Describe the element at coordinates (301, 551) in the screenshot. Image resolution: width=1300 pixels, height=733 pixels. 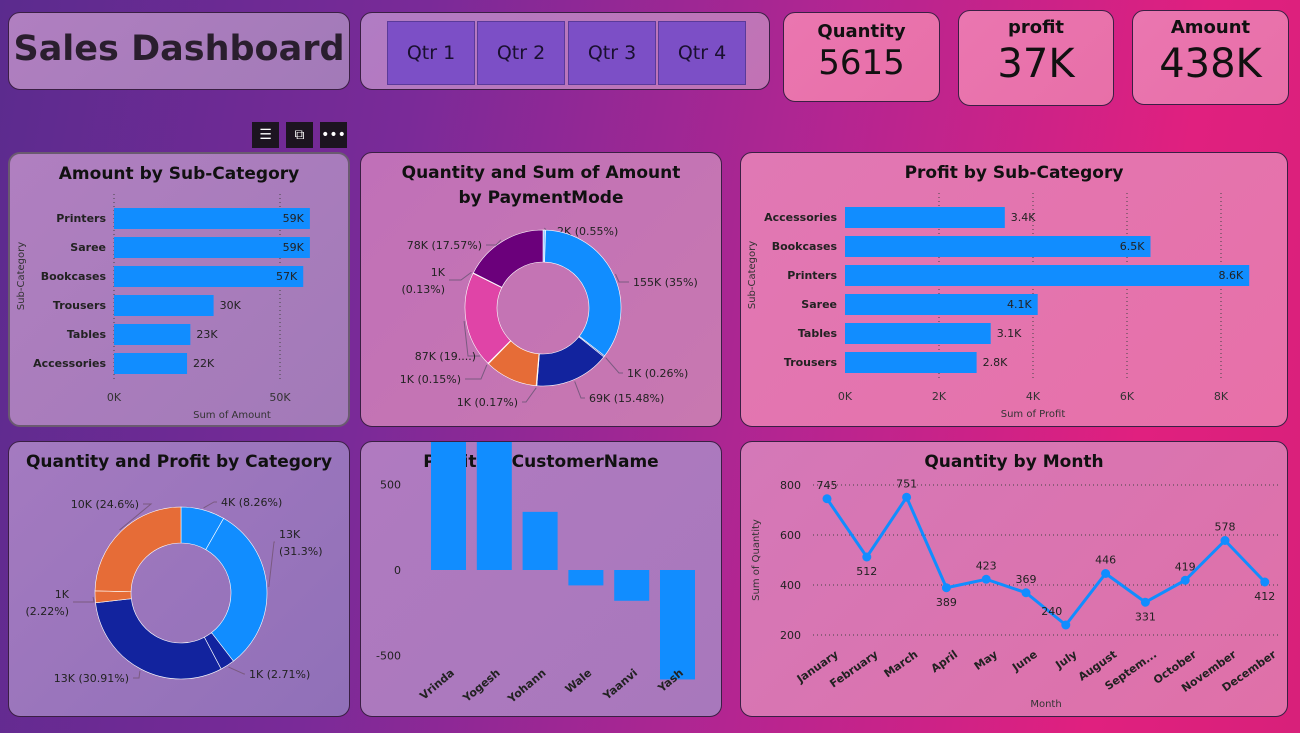
I see `data-label: (31.3%)` at that location.